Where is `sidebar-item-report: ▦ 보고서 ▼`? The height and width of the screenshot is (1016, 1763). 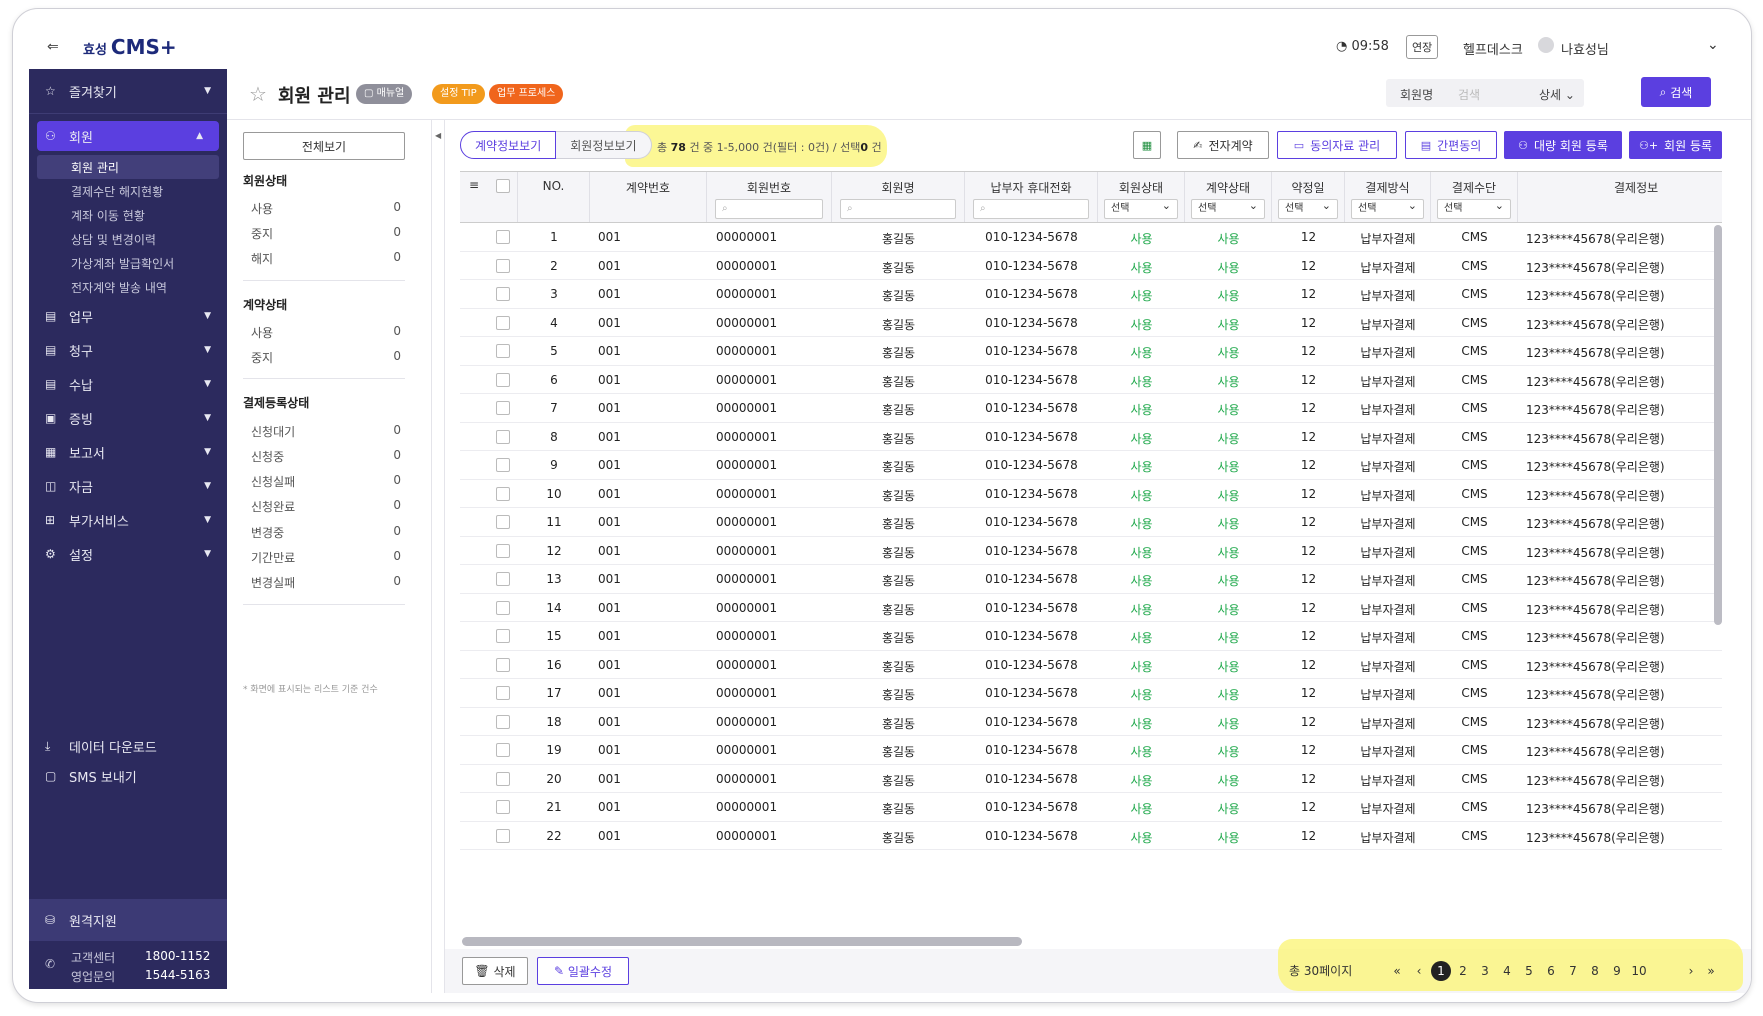
sidebar-item-report: ▦ 보고서 ▼ is located at coordinates (128, 453).